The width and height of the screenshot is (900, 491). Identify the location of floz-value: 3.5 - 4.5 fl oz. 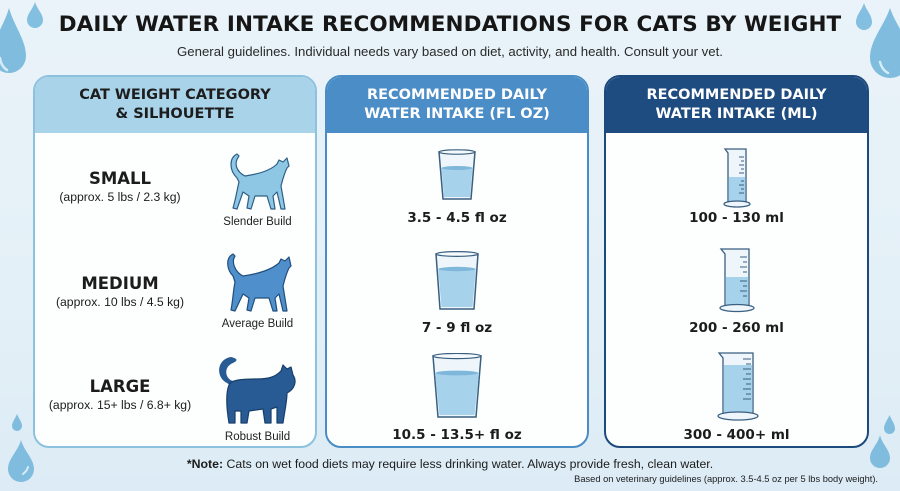
(457, 218).